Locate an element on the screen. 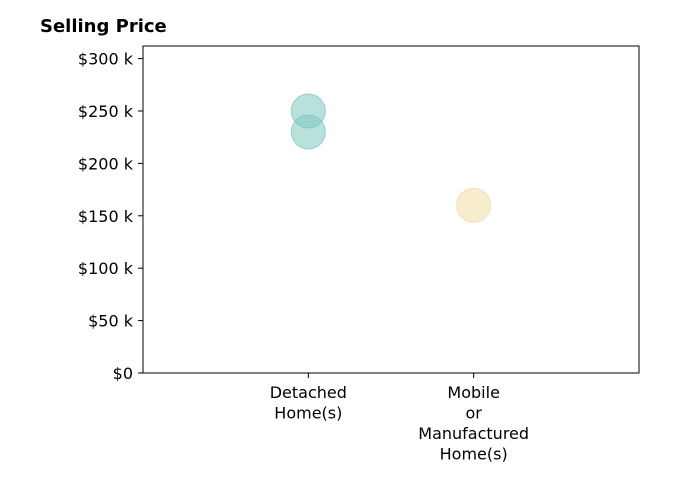 The width and height of the screenshot is (679, 503). y-tick-label: $50 k is located at coordinates (111, 321).